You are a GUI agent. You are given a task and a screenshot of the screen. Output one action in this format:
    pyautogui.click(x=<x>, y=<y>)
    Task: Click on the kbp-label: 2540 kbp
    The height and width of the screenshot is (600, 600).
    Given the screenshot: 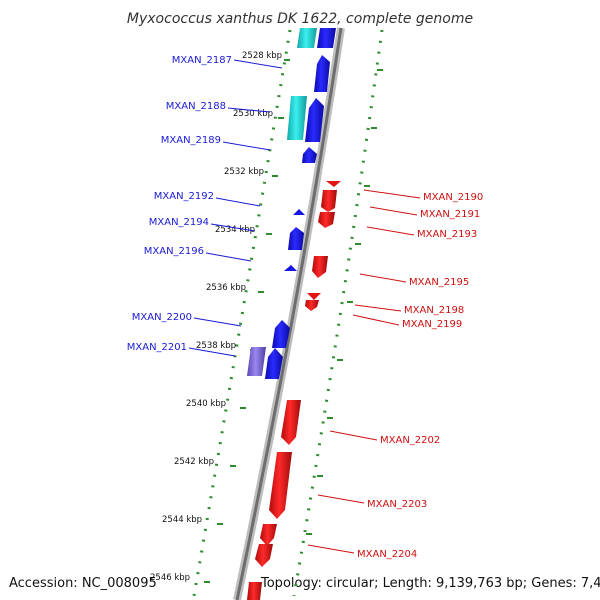 What is the action you would take?
    pyautogui.click(x=206, y=404)
    